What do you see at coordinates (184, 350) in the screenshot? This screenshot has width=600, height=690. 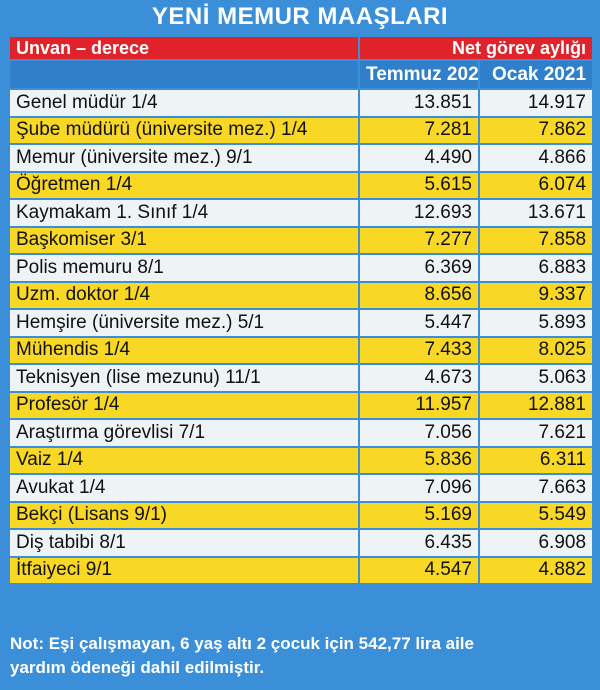 I see `title-cell: Mühendis 1/4` at bounding box center [184, 350].